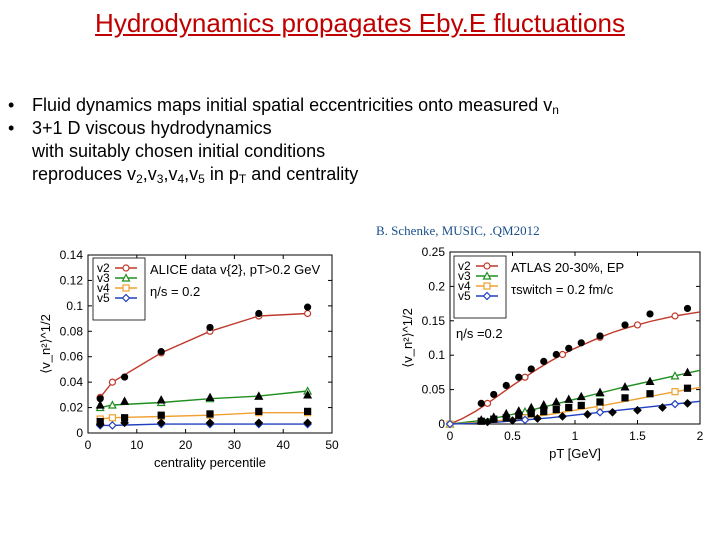 The width and height of the screenshot is (720, 540). What do you see at coordinates (235, 445) in the screenshot?
I see `x-tick-label: 30` at bounding box center [235, 445].